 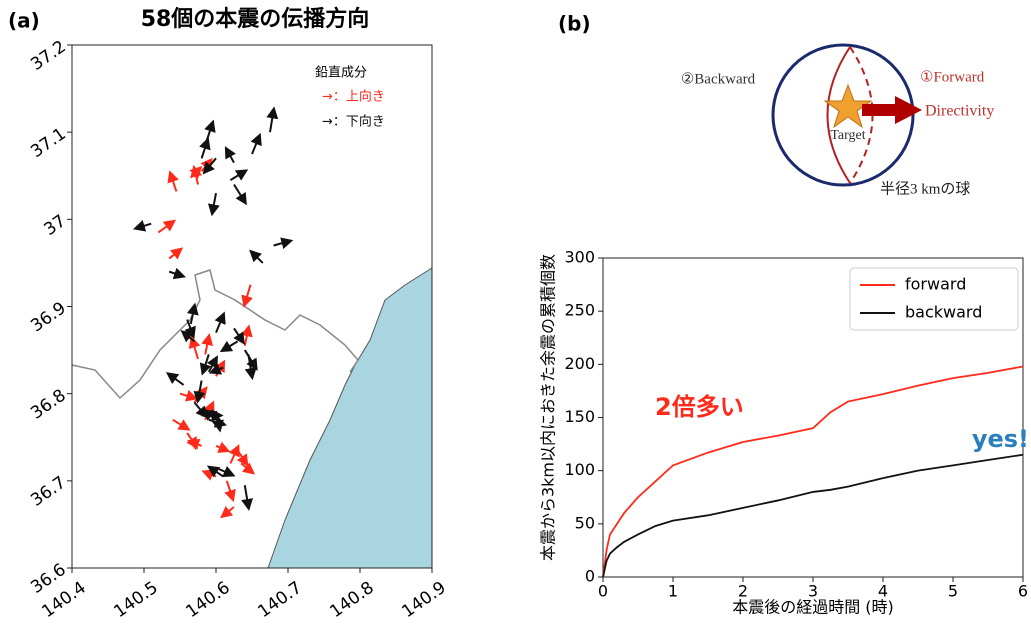 I want to click on legend-label: forward, so click(x=935, y=284).